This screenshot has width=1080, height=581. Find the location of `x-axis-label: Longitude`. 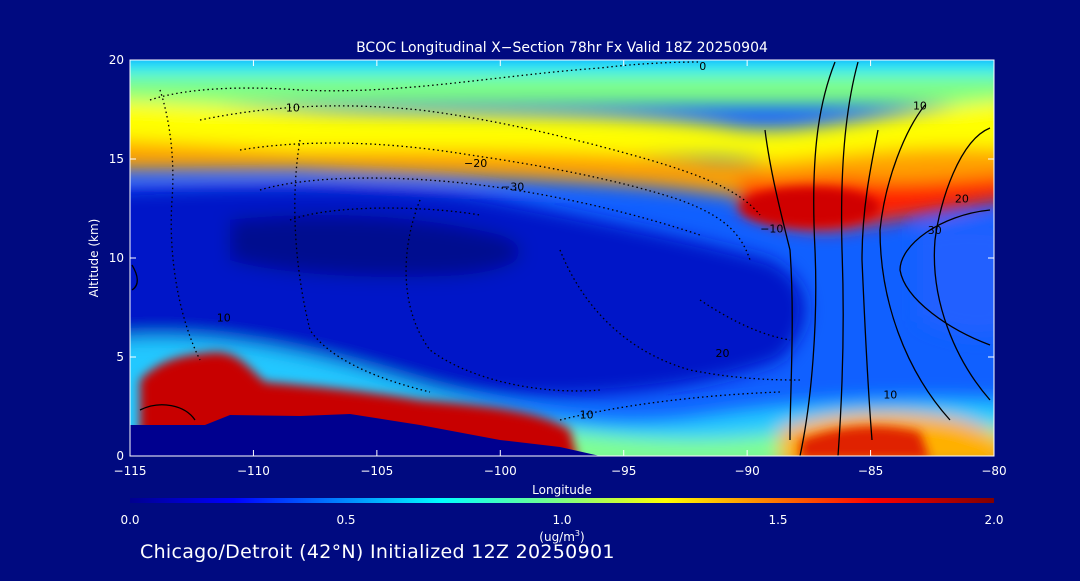

x-axis-label: Longitude is located at coordinates (562, 490).